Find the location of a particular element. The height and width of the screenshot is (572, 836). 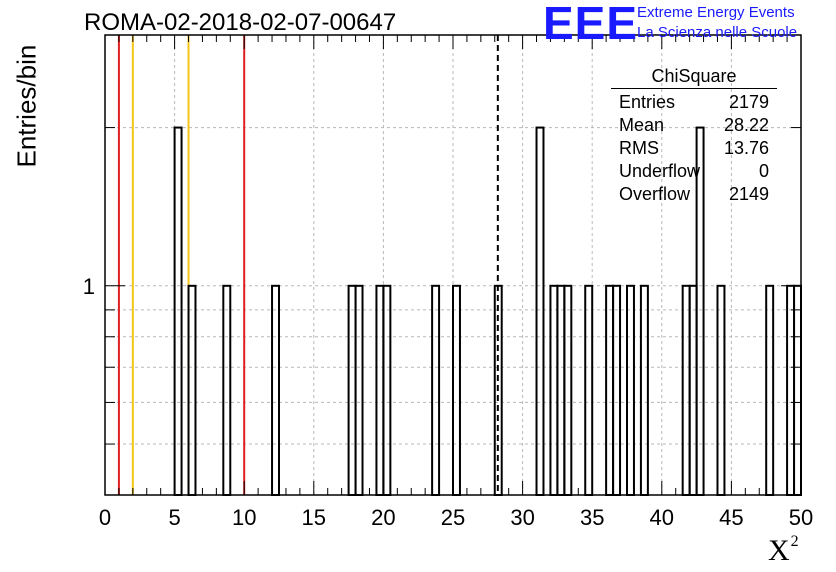

eee-logo: EEE is located at coordinates (591, 24).